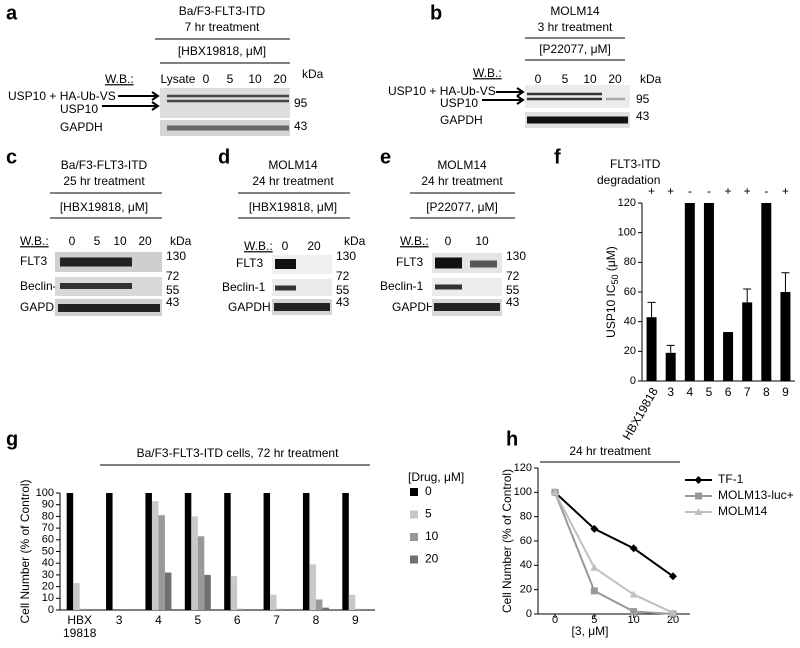  I want to click on marker: 130, so click(176, 256).